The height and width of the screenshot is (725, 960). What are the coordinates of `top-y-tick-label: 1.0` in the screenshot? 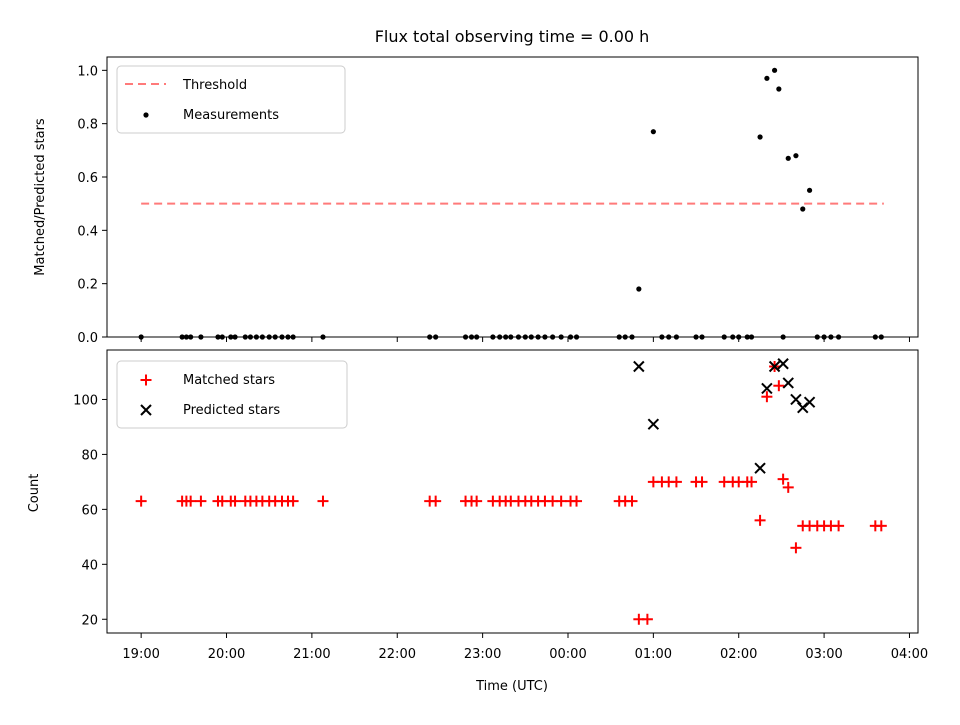 It's located at (87, 71).